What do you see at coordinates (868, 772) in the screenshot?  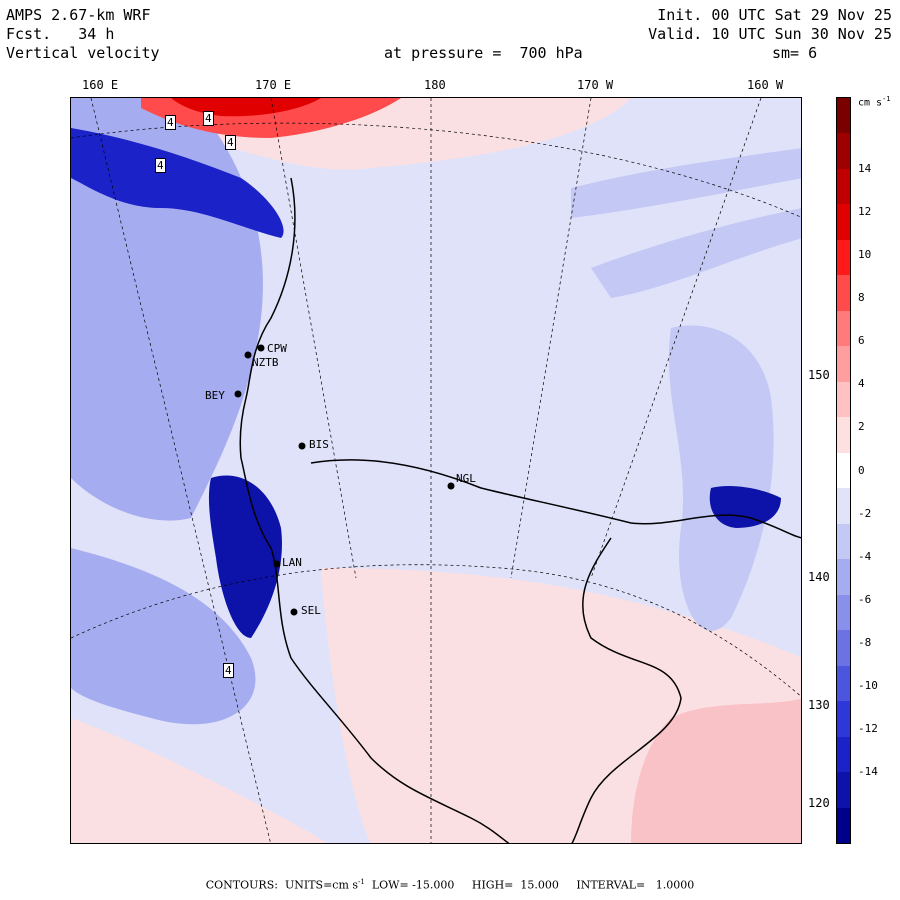 I see `colorbar-tick-label: -14` at bounding box center [868, 772].